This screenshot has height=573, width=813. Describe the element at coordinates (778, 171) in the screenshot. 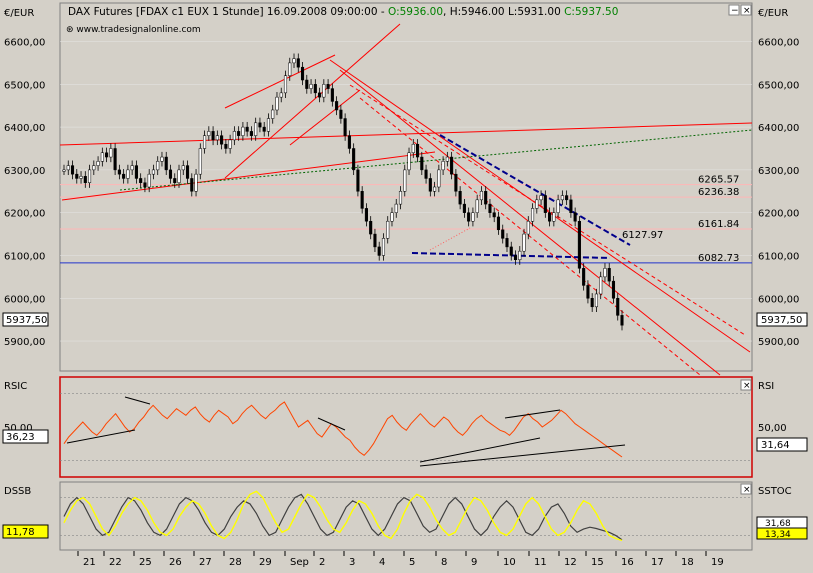

I see `price-tick-right: 6300,00` at that location.